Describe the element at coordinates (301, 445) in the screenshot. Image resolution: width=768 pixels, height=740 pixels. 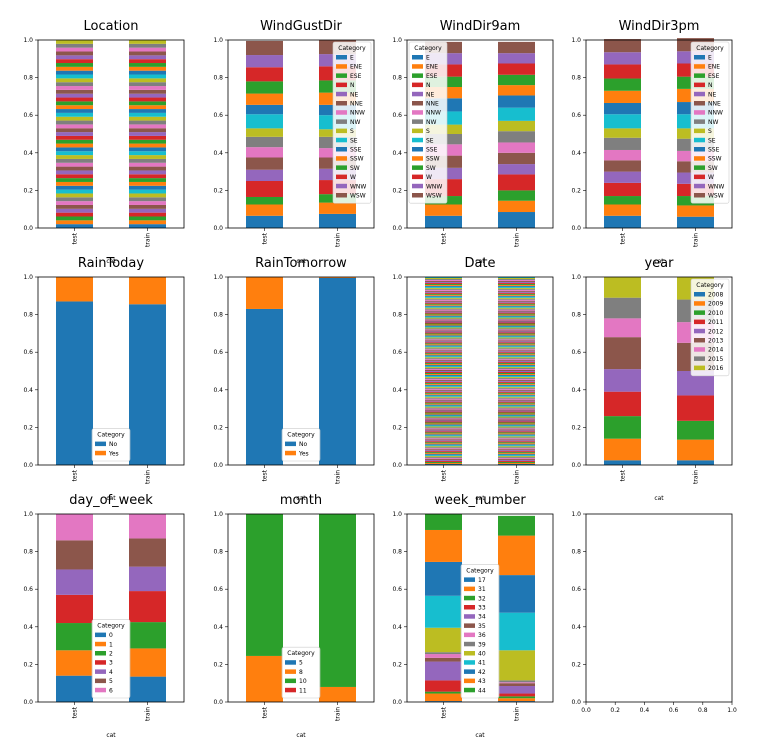
I see `legend: Category No Yes` at that location.